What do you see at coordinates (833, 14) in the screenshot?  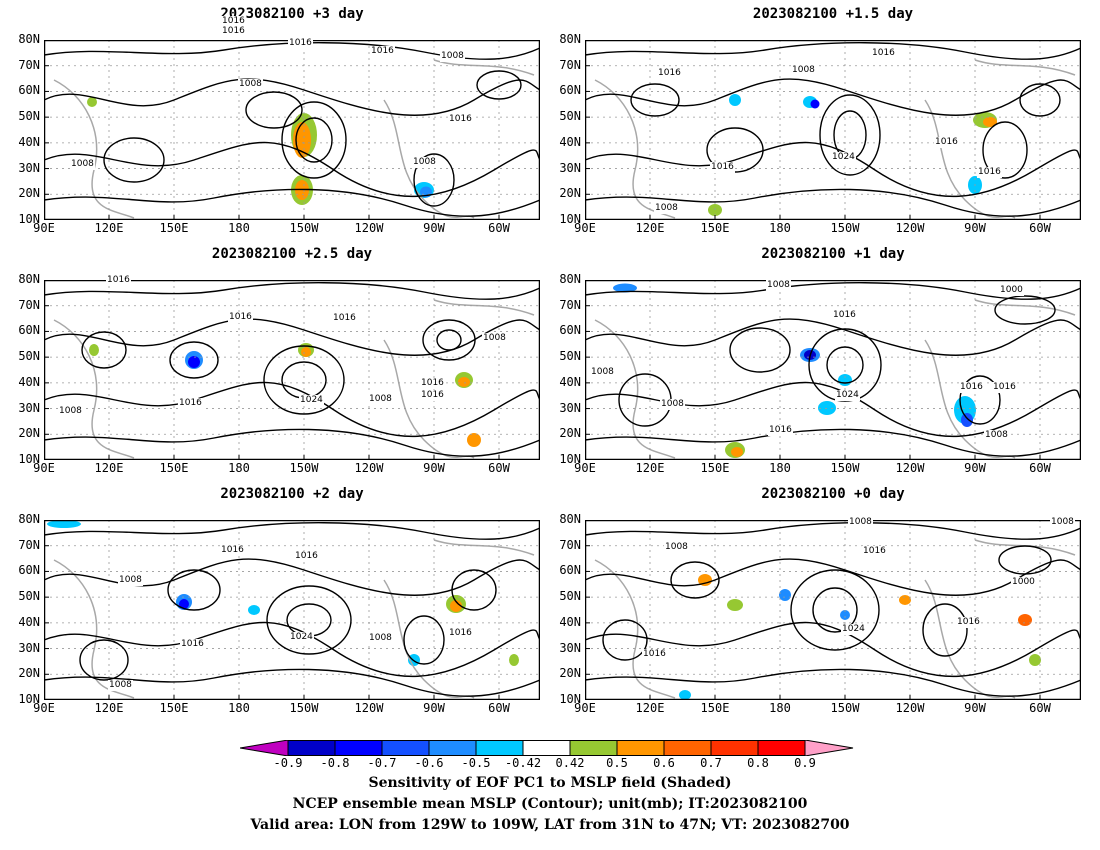 I see `panel-title-2: 2023082100 +1.5 day` at bounding box center [833, 14].